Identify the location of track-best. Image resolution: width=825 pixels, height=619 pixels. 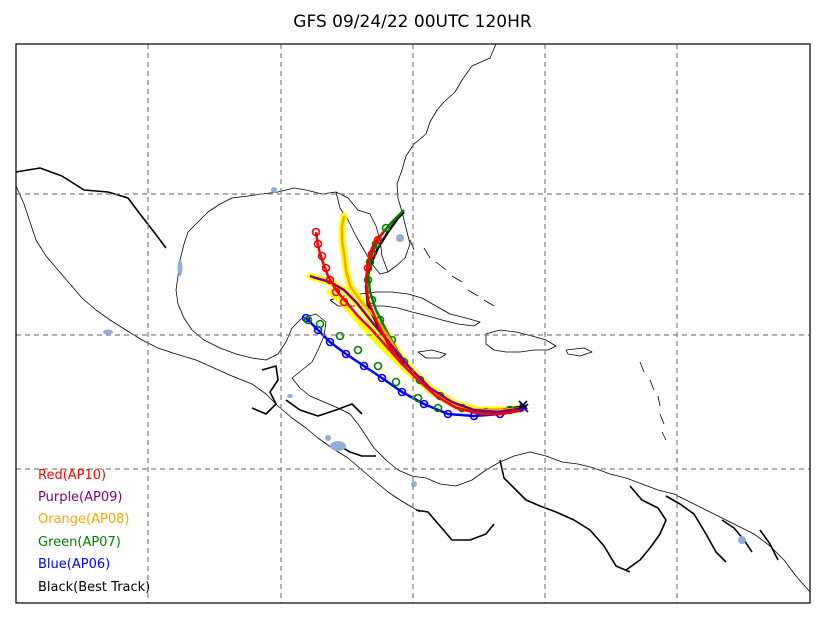
(445, 311).